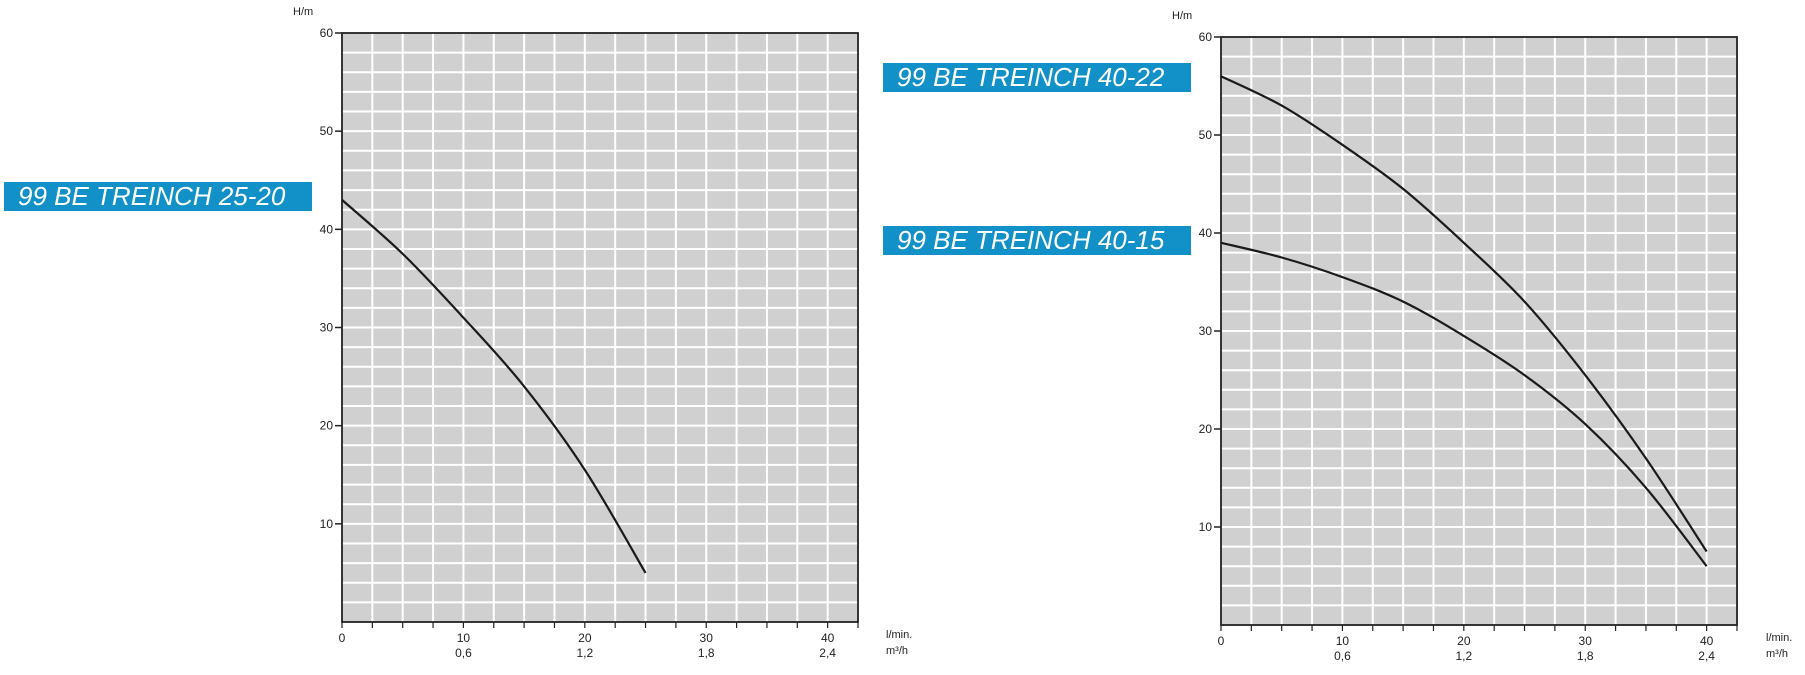 The width and height of the screenshot is (1805, 675). Describe the element at coordinates (1037, 77) in the screenshot. I see `model-label-40-22: 99 BE TREINCH 40-22` at that location.